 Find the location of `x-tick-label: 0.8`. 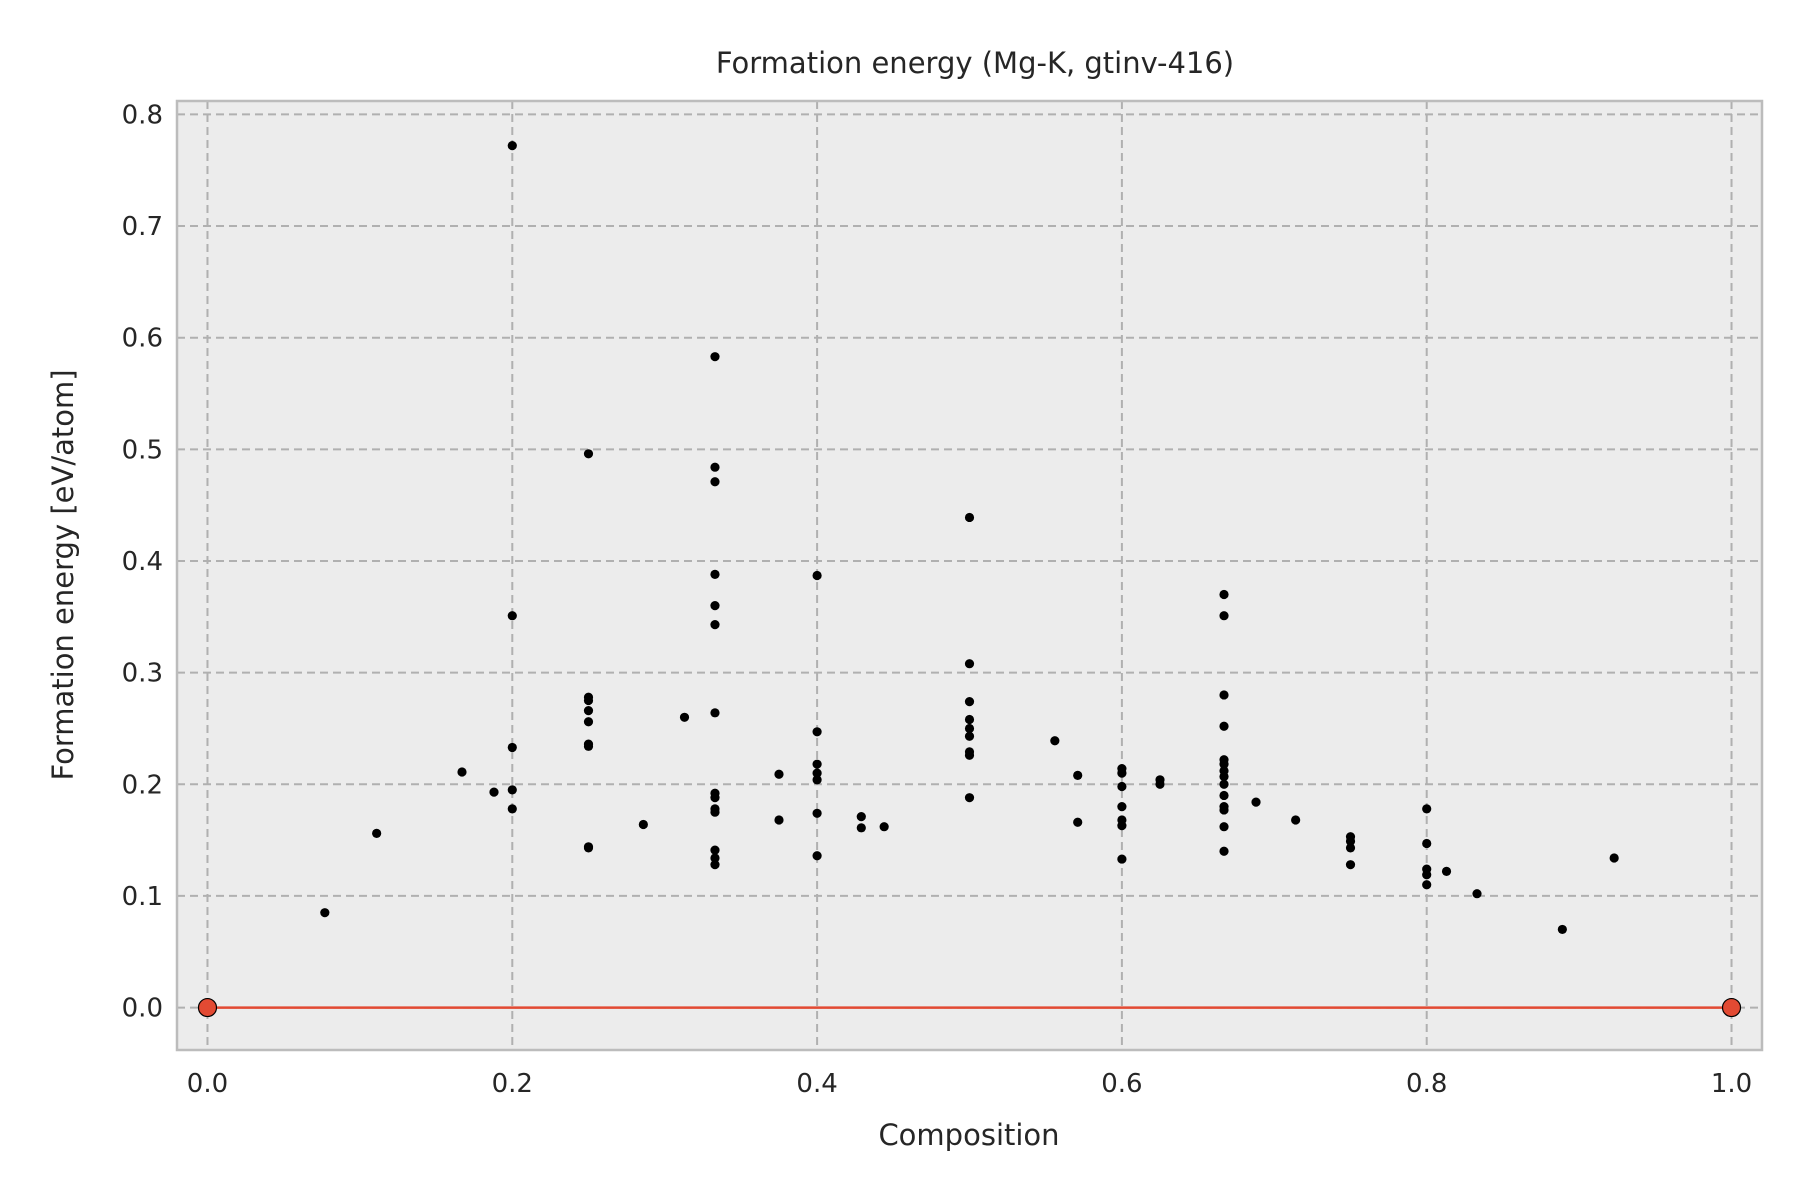

x-tick-label: 0.8 is located at coordinates (1426, 1084).